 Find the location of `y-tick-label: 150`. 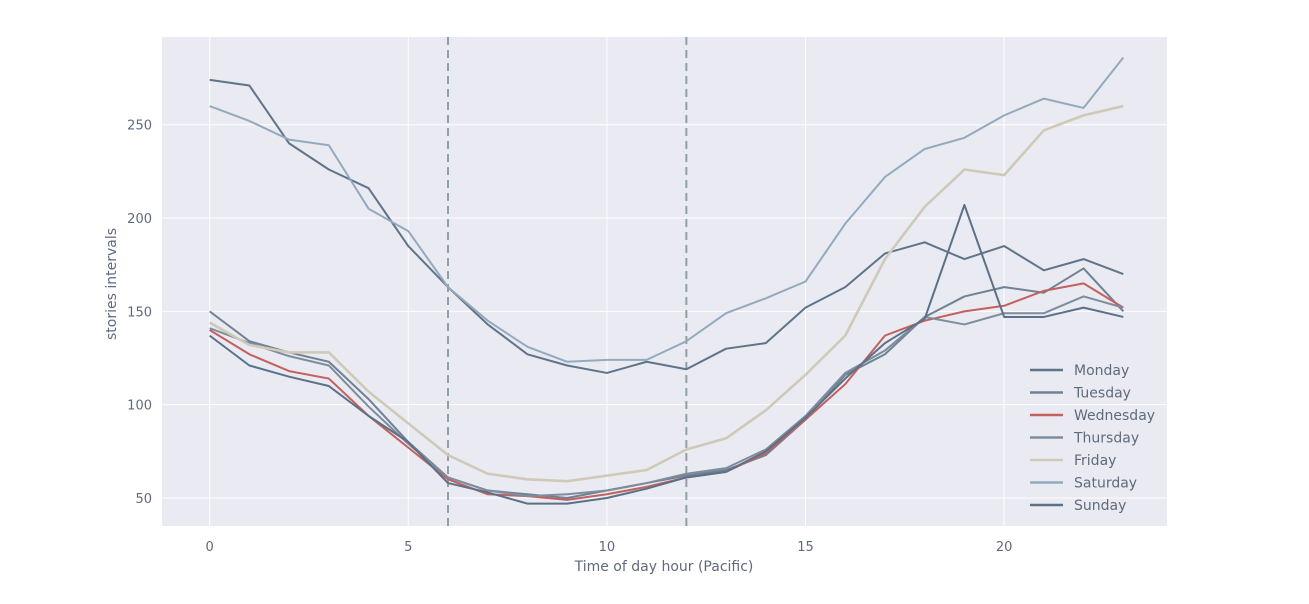

y-tick-label: 150 is located at coordinates (139, 312).